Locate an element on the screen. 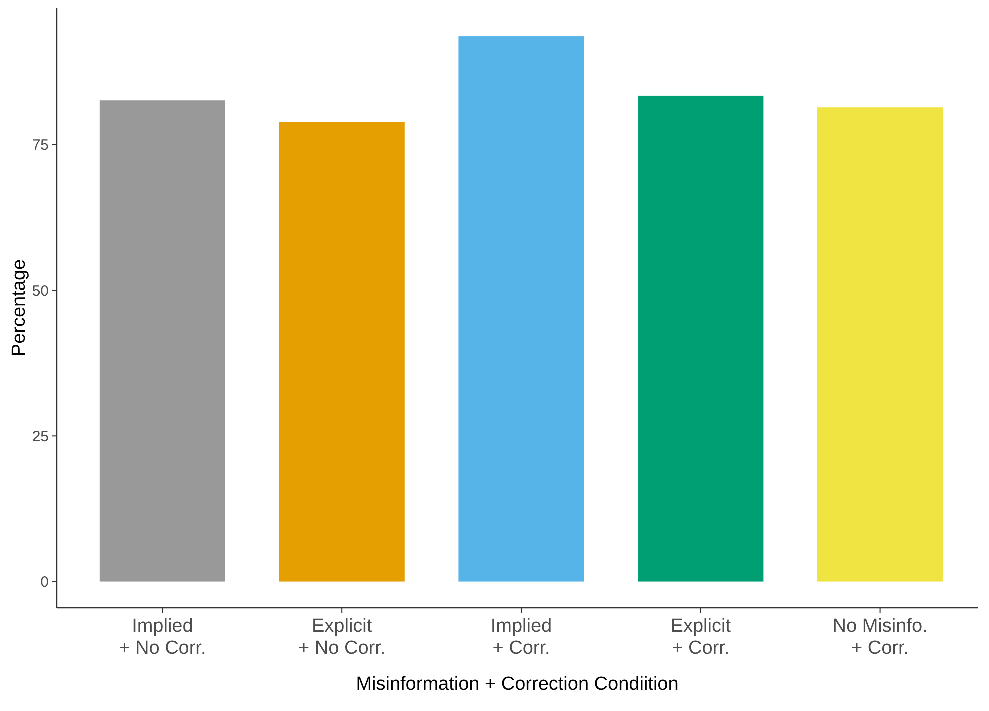  y-axis-title: Percentage is located at coordinates (19, 308).